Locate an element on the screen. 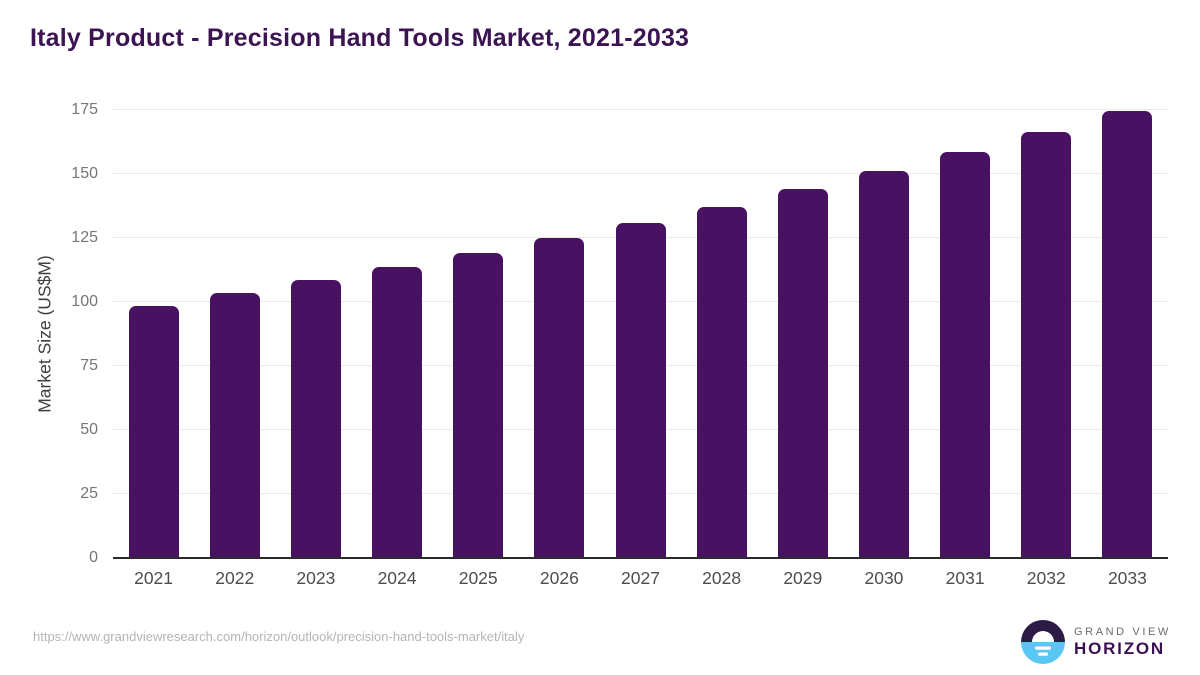 The height and width of the screenshot is (675, 1200). brand-name-top: GRAND VIEW is located at coordinates (1122, 632).